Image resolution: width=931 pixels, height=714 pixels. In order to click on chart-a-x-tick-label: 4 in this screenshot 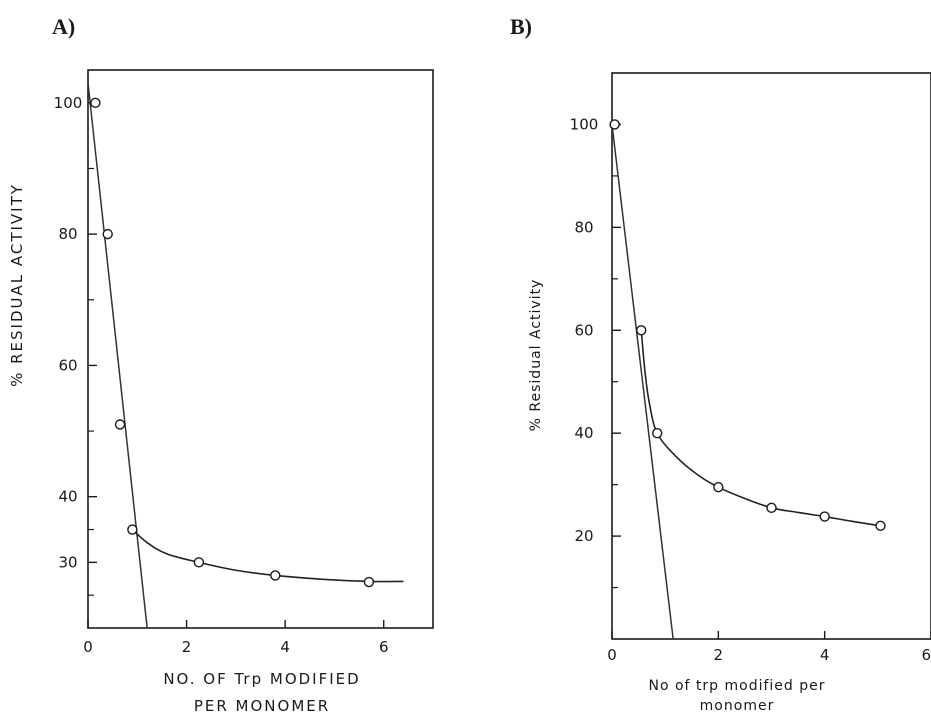, I will do `click(285, 647)`.